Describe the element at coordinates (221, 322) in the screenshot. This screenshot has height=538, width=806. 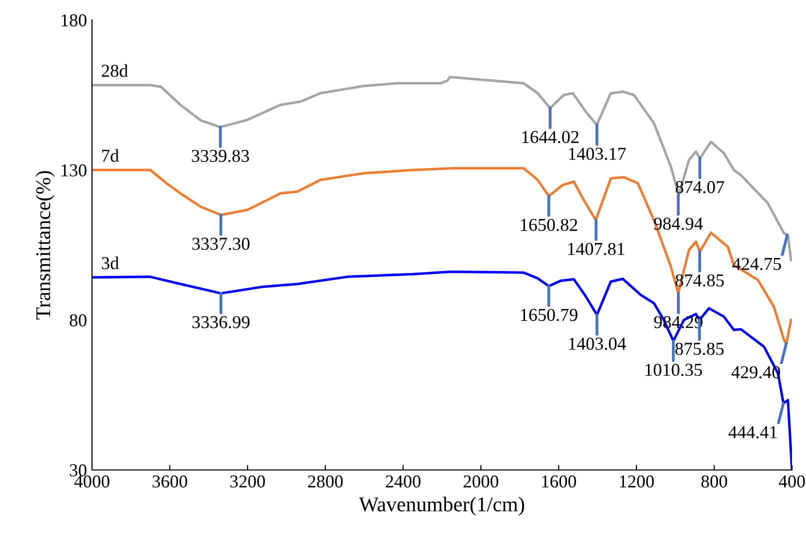
I see `annotation: 3336.99` at that location.